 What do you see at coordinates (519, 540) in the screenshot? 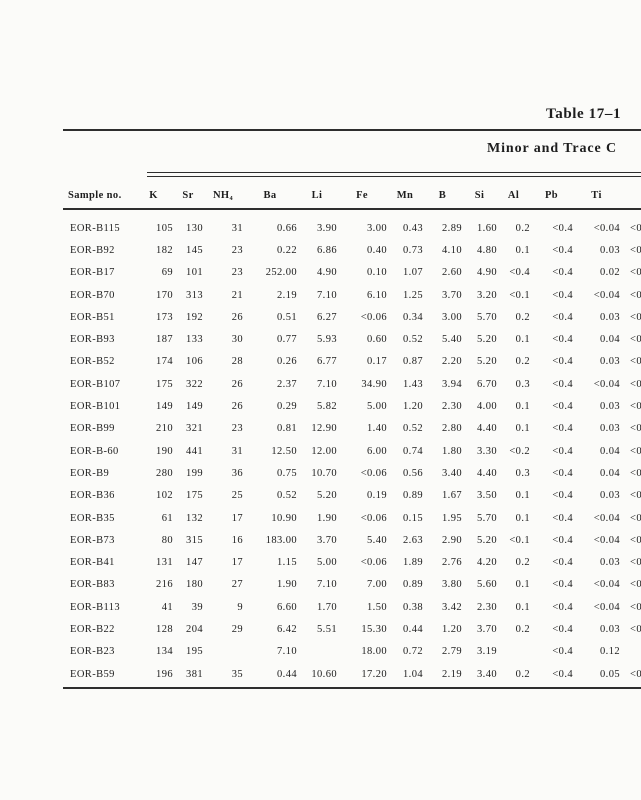
I see `value-cell: <0.1` at bounding box center [519, 540].